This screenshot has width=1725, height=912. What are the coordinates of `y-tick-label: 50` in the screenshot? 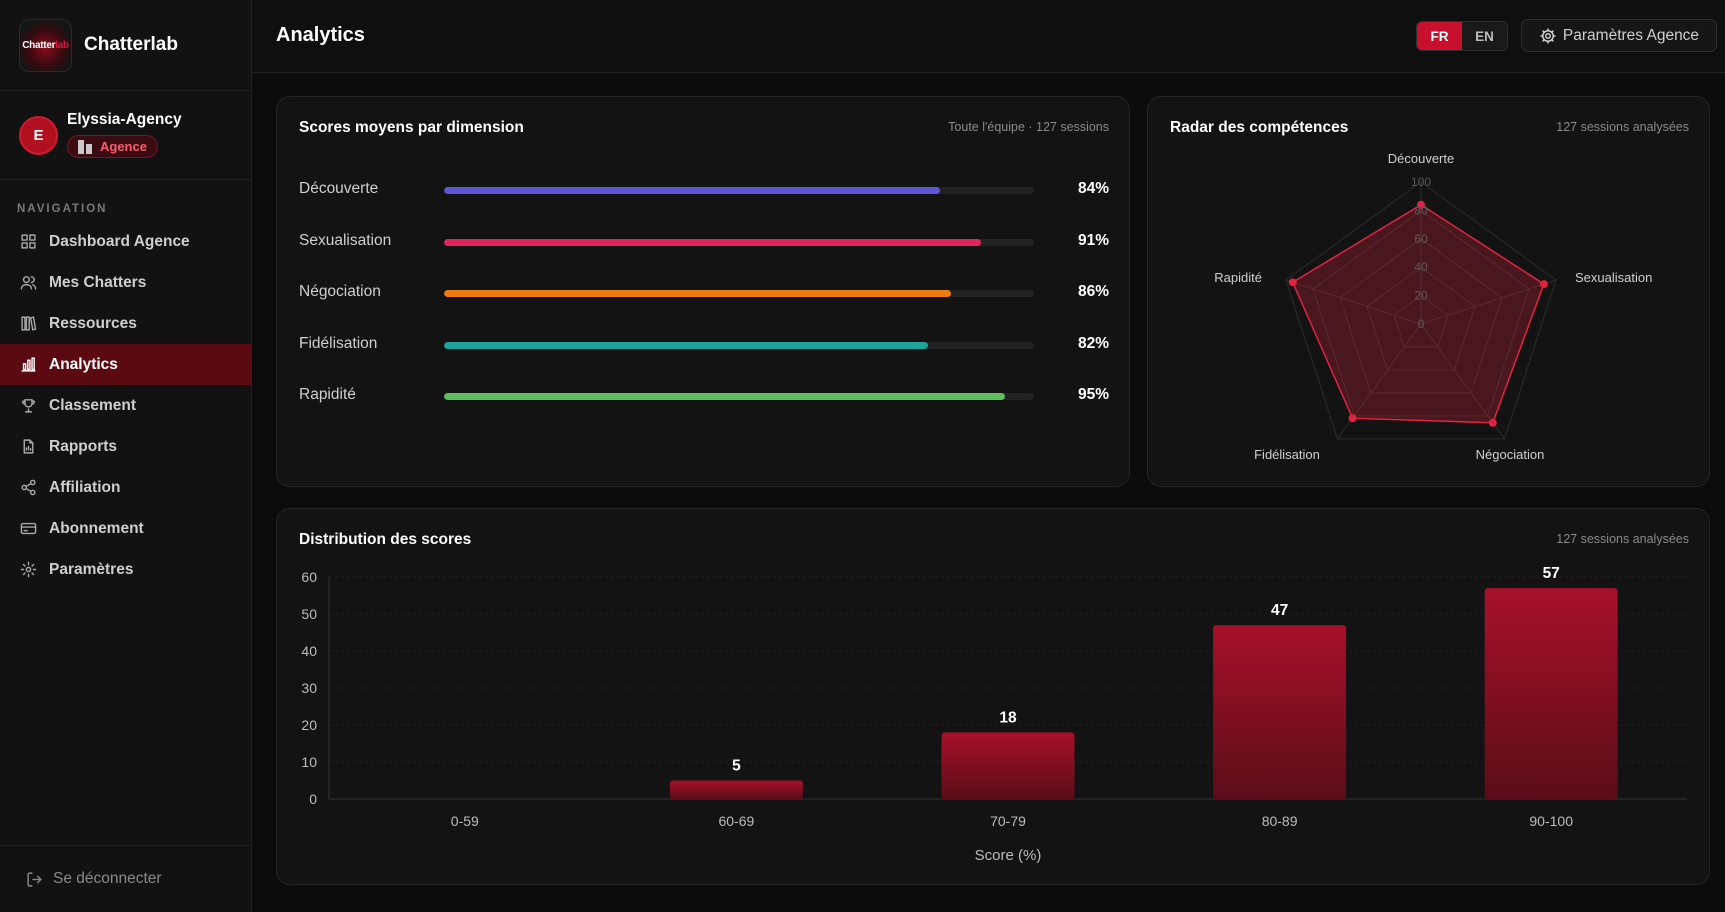 It's located at (309, 614).